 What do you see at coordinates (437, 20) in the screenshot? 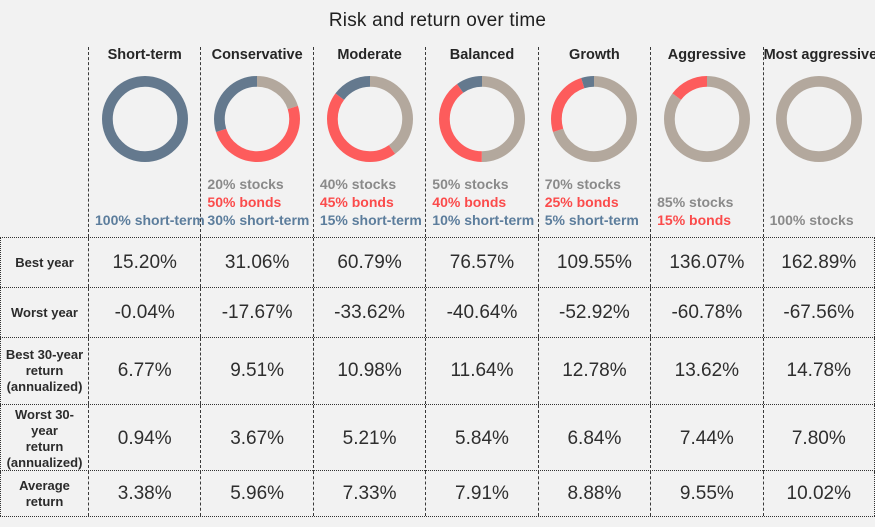
I see `page-title: Risk and return over time` at bounding box center [437, 20].